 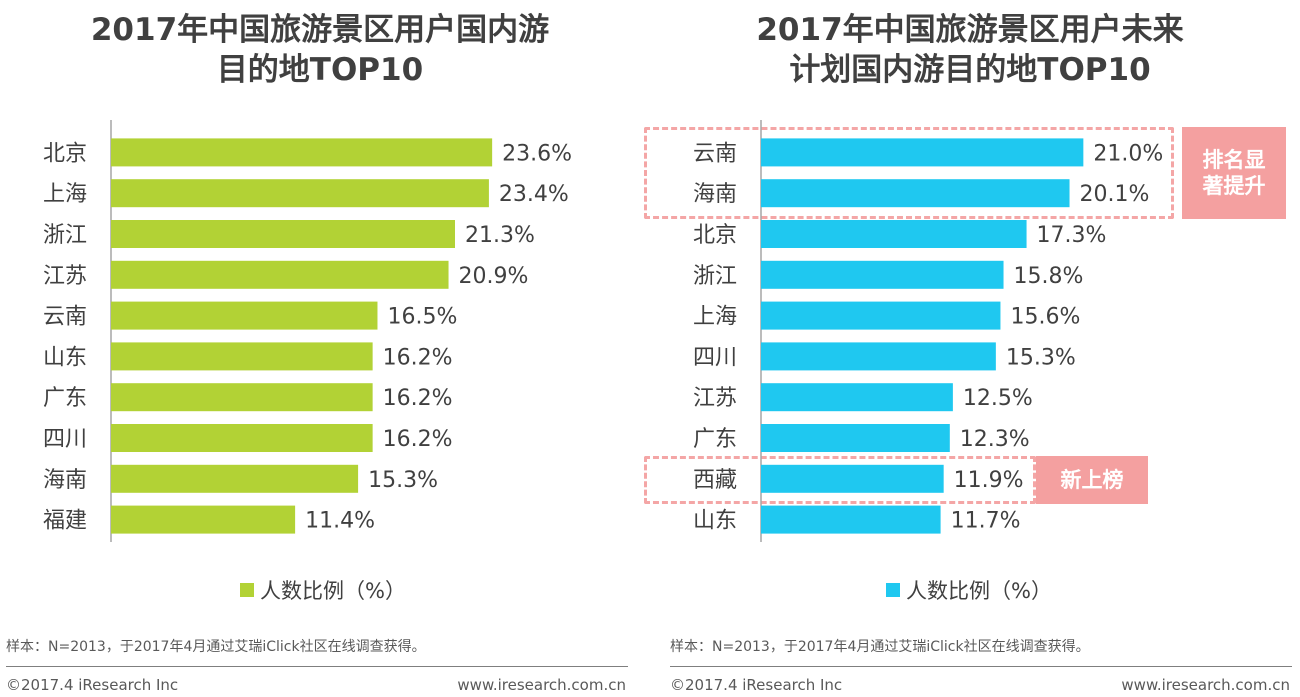 What do you see at coordinates (1234, 186) in the screenshot?
I see `rank-rise-badge-line-2: 著提升` at bounding box center [1234, 186].